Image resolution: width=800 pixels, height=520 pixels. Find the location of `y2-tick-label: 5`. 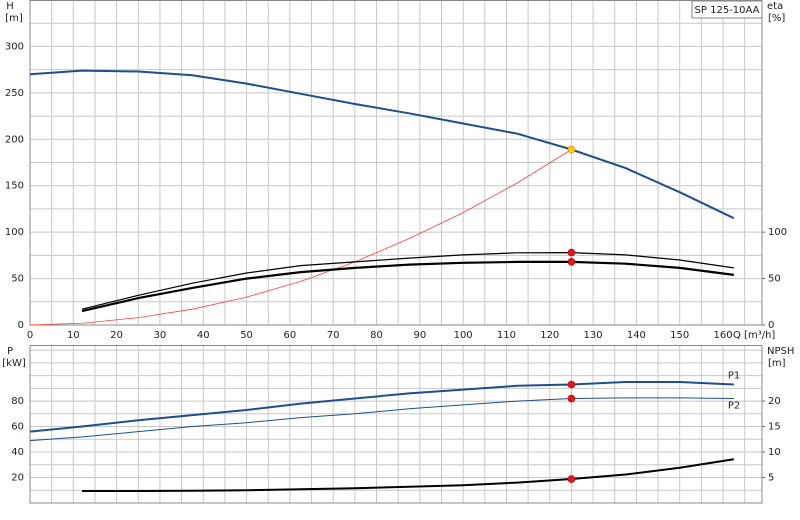

y2-tick-label: 5 is located at coordinates (771, 478).